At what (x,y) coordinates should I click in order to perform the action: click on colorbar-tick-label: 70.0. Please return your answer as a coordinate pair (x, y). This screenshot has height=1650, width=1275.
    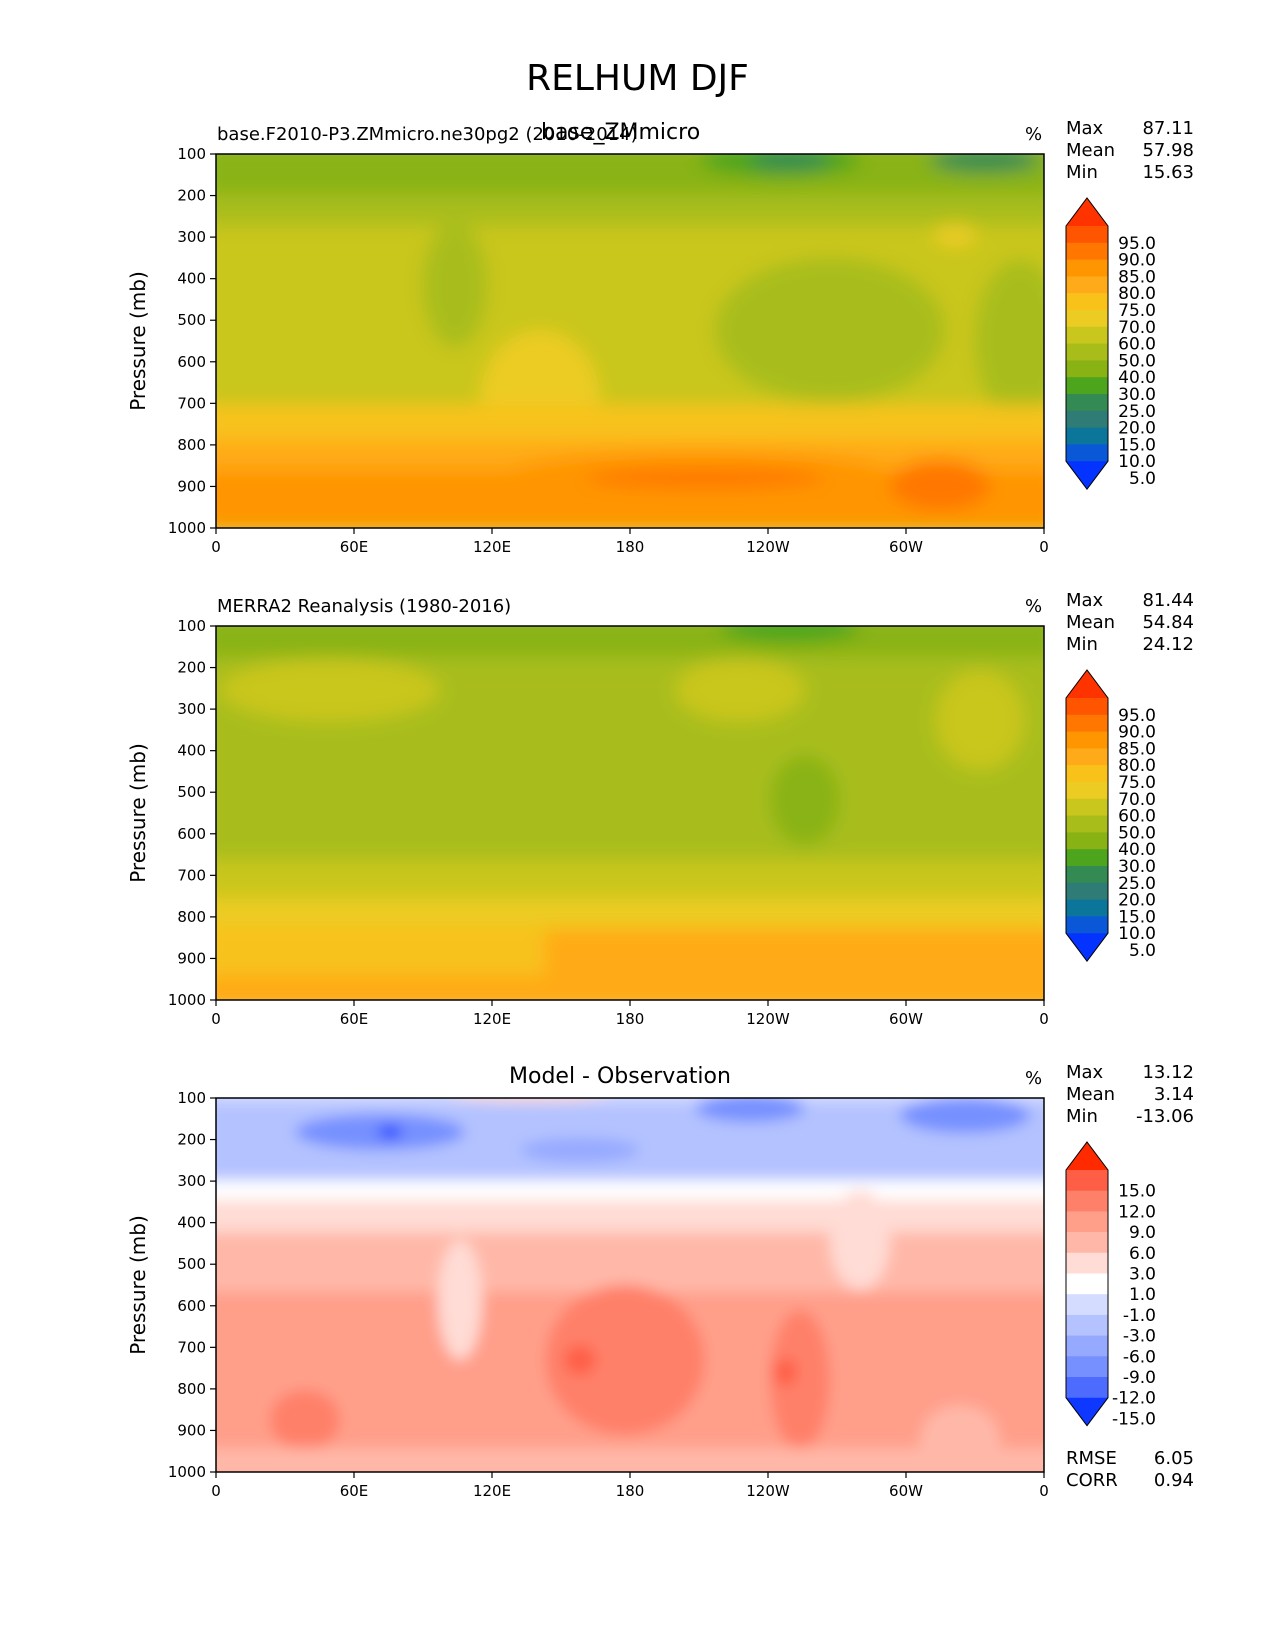
    Looking at the image, I should click on (1137, 800).